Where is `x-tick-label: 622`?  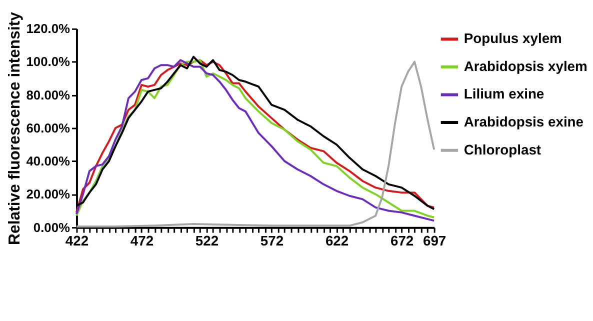
x-tick-label: 622 is located at coordinates (337, 240).